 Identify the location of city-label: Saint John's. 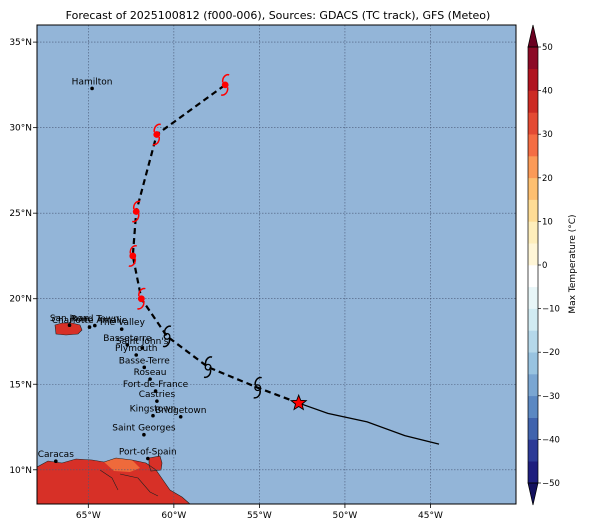
(142, 342).